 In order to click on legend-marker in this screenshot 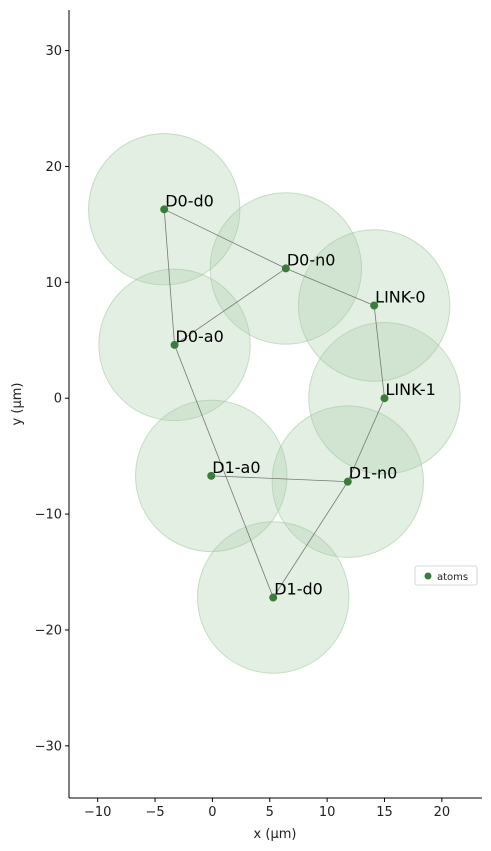, I will do `click(428, 576)`.